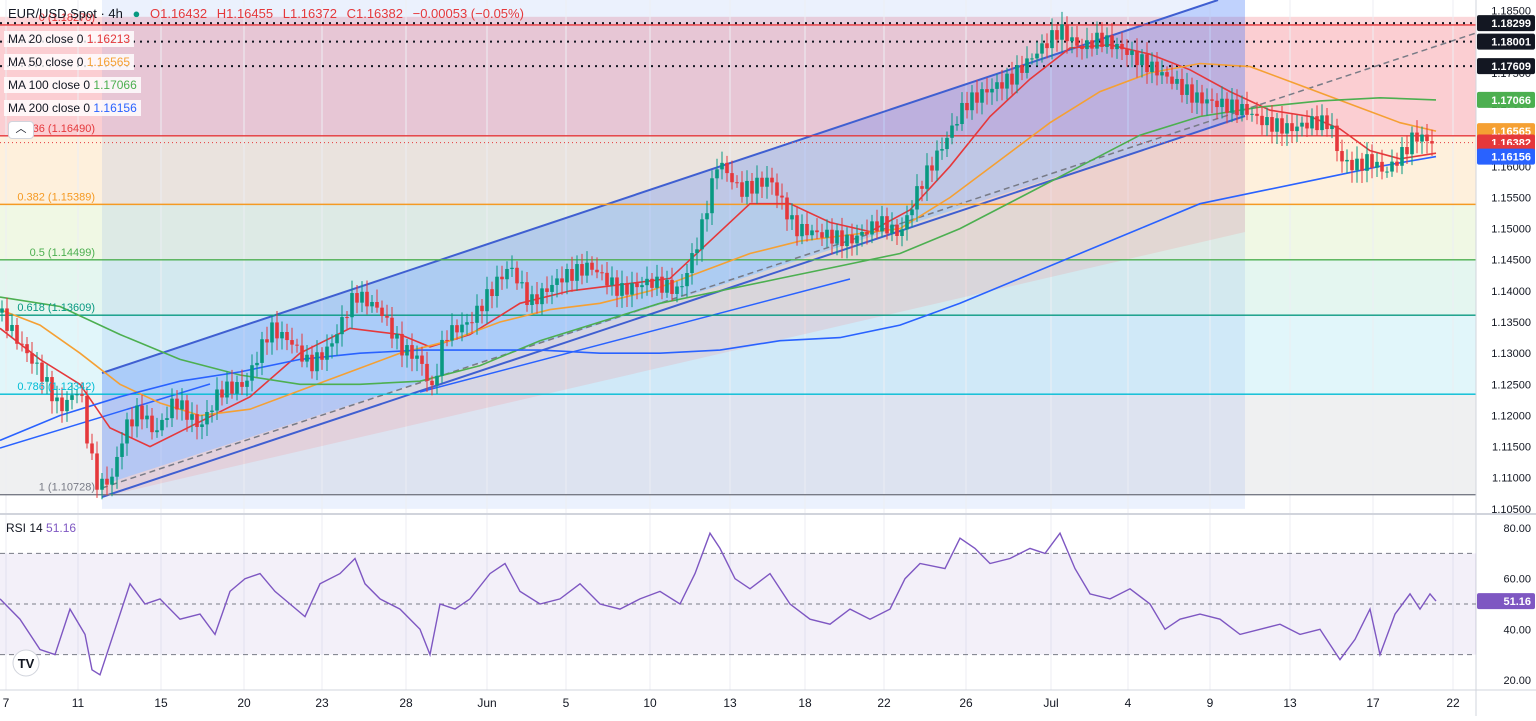  Describe the element at coordinates (1517, 681) in the screenshot. I see `rsi-tick-label: 20.00` at that location.